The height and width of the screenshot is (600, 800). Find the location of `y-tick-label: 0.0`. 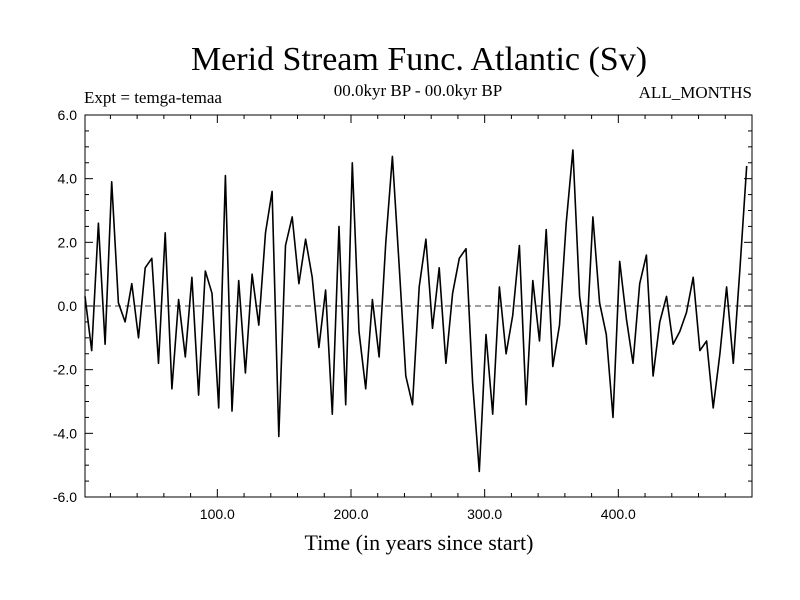

y-tick-label: 0.0 is located at coordinates (68, 306).